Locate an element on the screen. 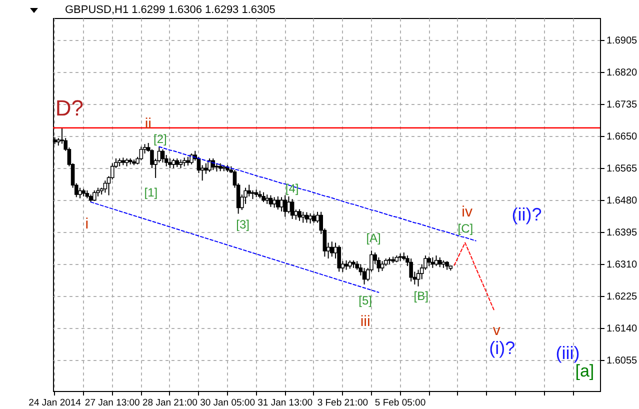 The image size is (639, 409). annotation: D? is located at coordinates (69, 107).